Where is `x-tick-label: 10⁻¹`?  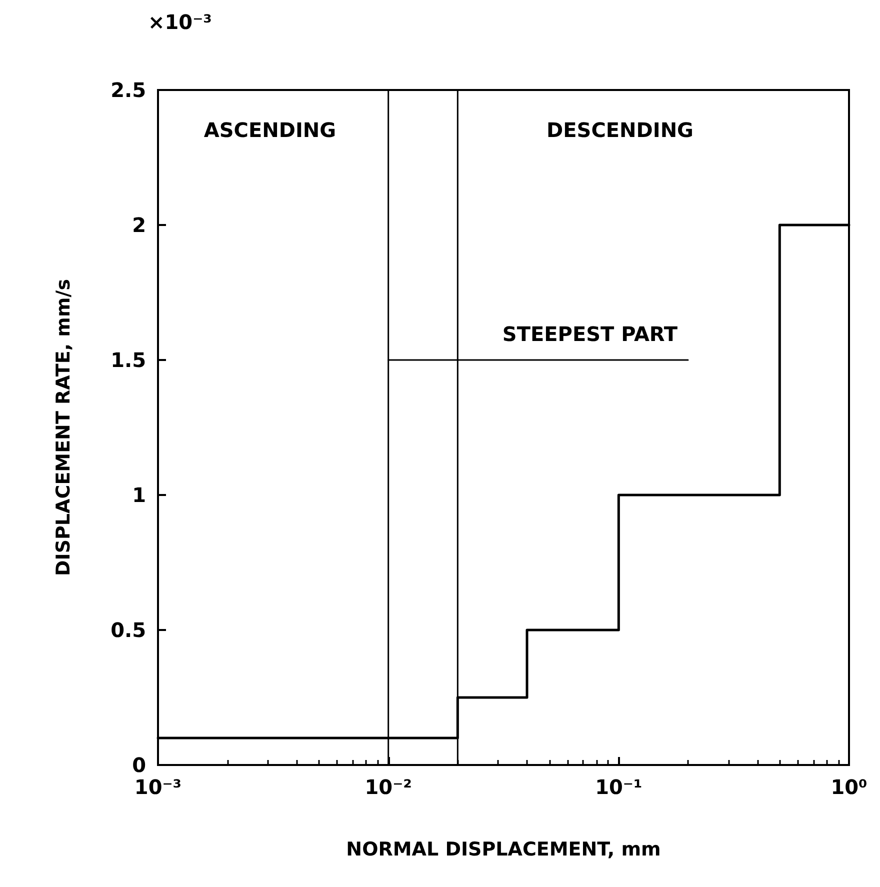 x-tick-label: 10⁻¹ is located at coordinates (618, 787).